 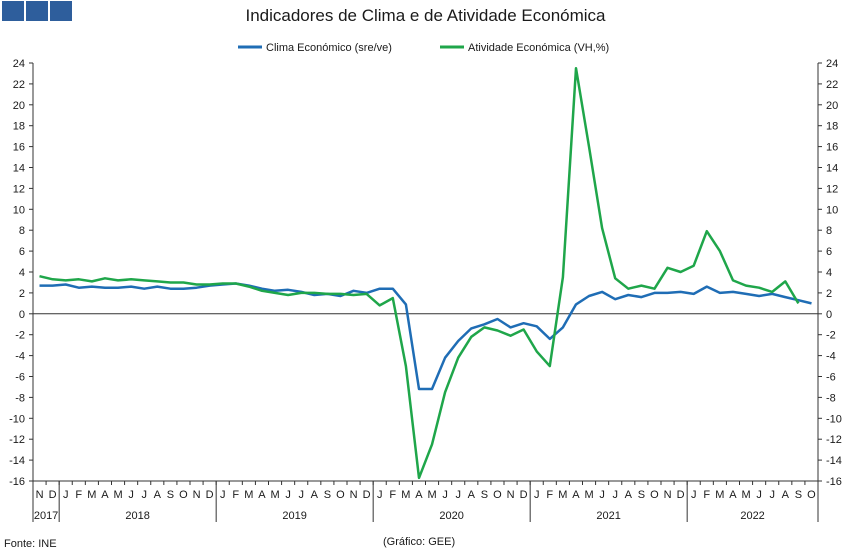 I want to click on y-tick-label-left: 18, so click(x=19, y=127).